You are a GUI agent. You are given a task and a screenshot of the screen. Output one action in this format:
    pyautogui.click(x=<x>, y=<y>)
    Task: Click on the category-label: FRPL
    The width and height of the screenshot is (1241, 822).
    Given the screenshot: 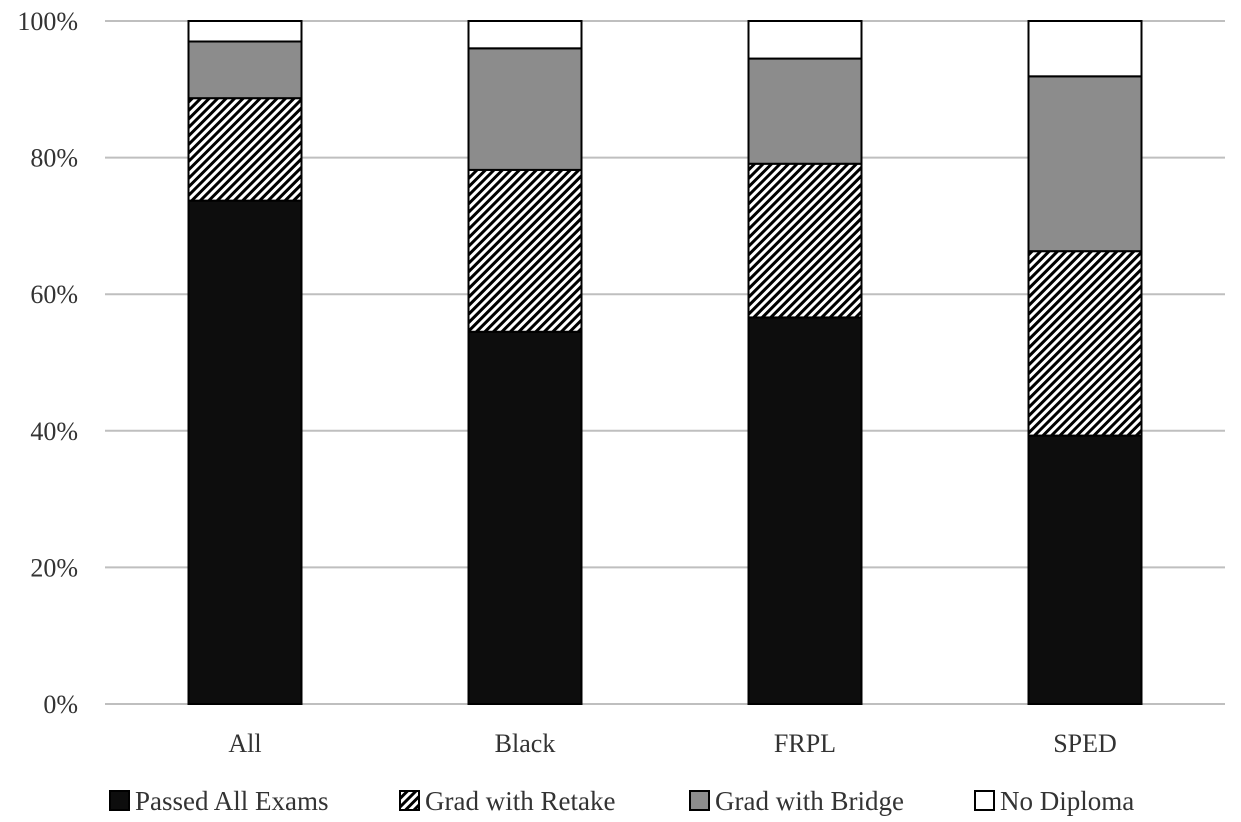 What is the action you would take?
    pyautogui.click(x=805, y=743)
    